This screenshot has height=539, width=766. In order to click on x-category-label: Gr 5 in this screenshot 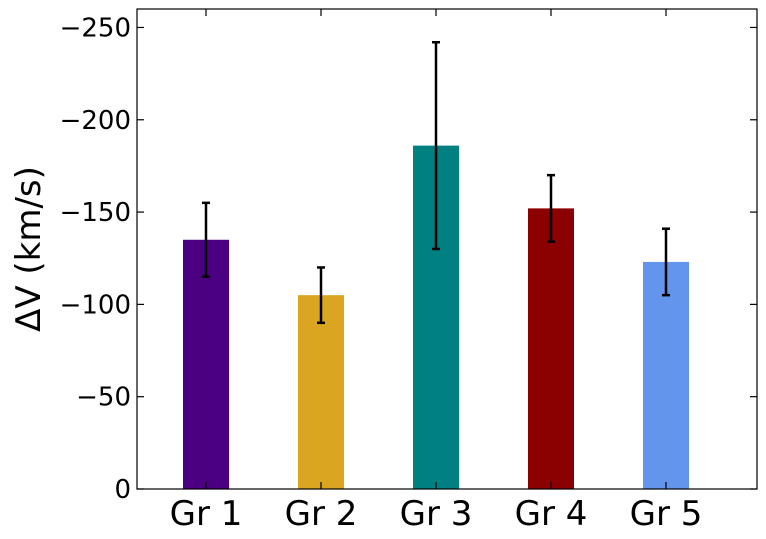, I will do `click(666, 514)`.